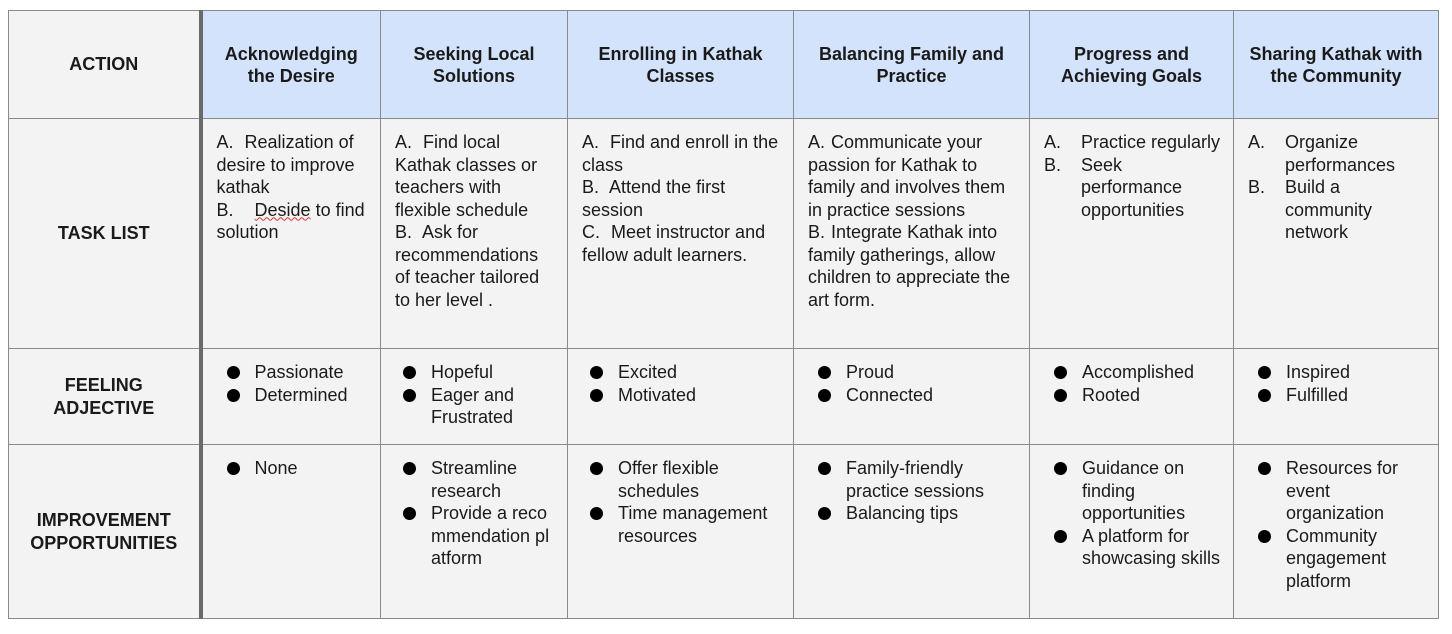  What do you see at coordinates (918, 479) in the screenshot?
I see `improvement-item: Family-friendly practice sessions` at bounding box center [918, 479].